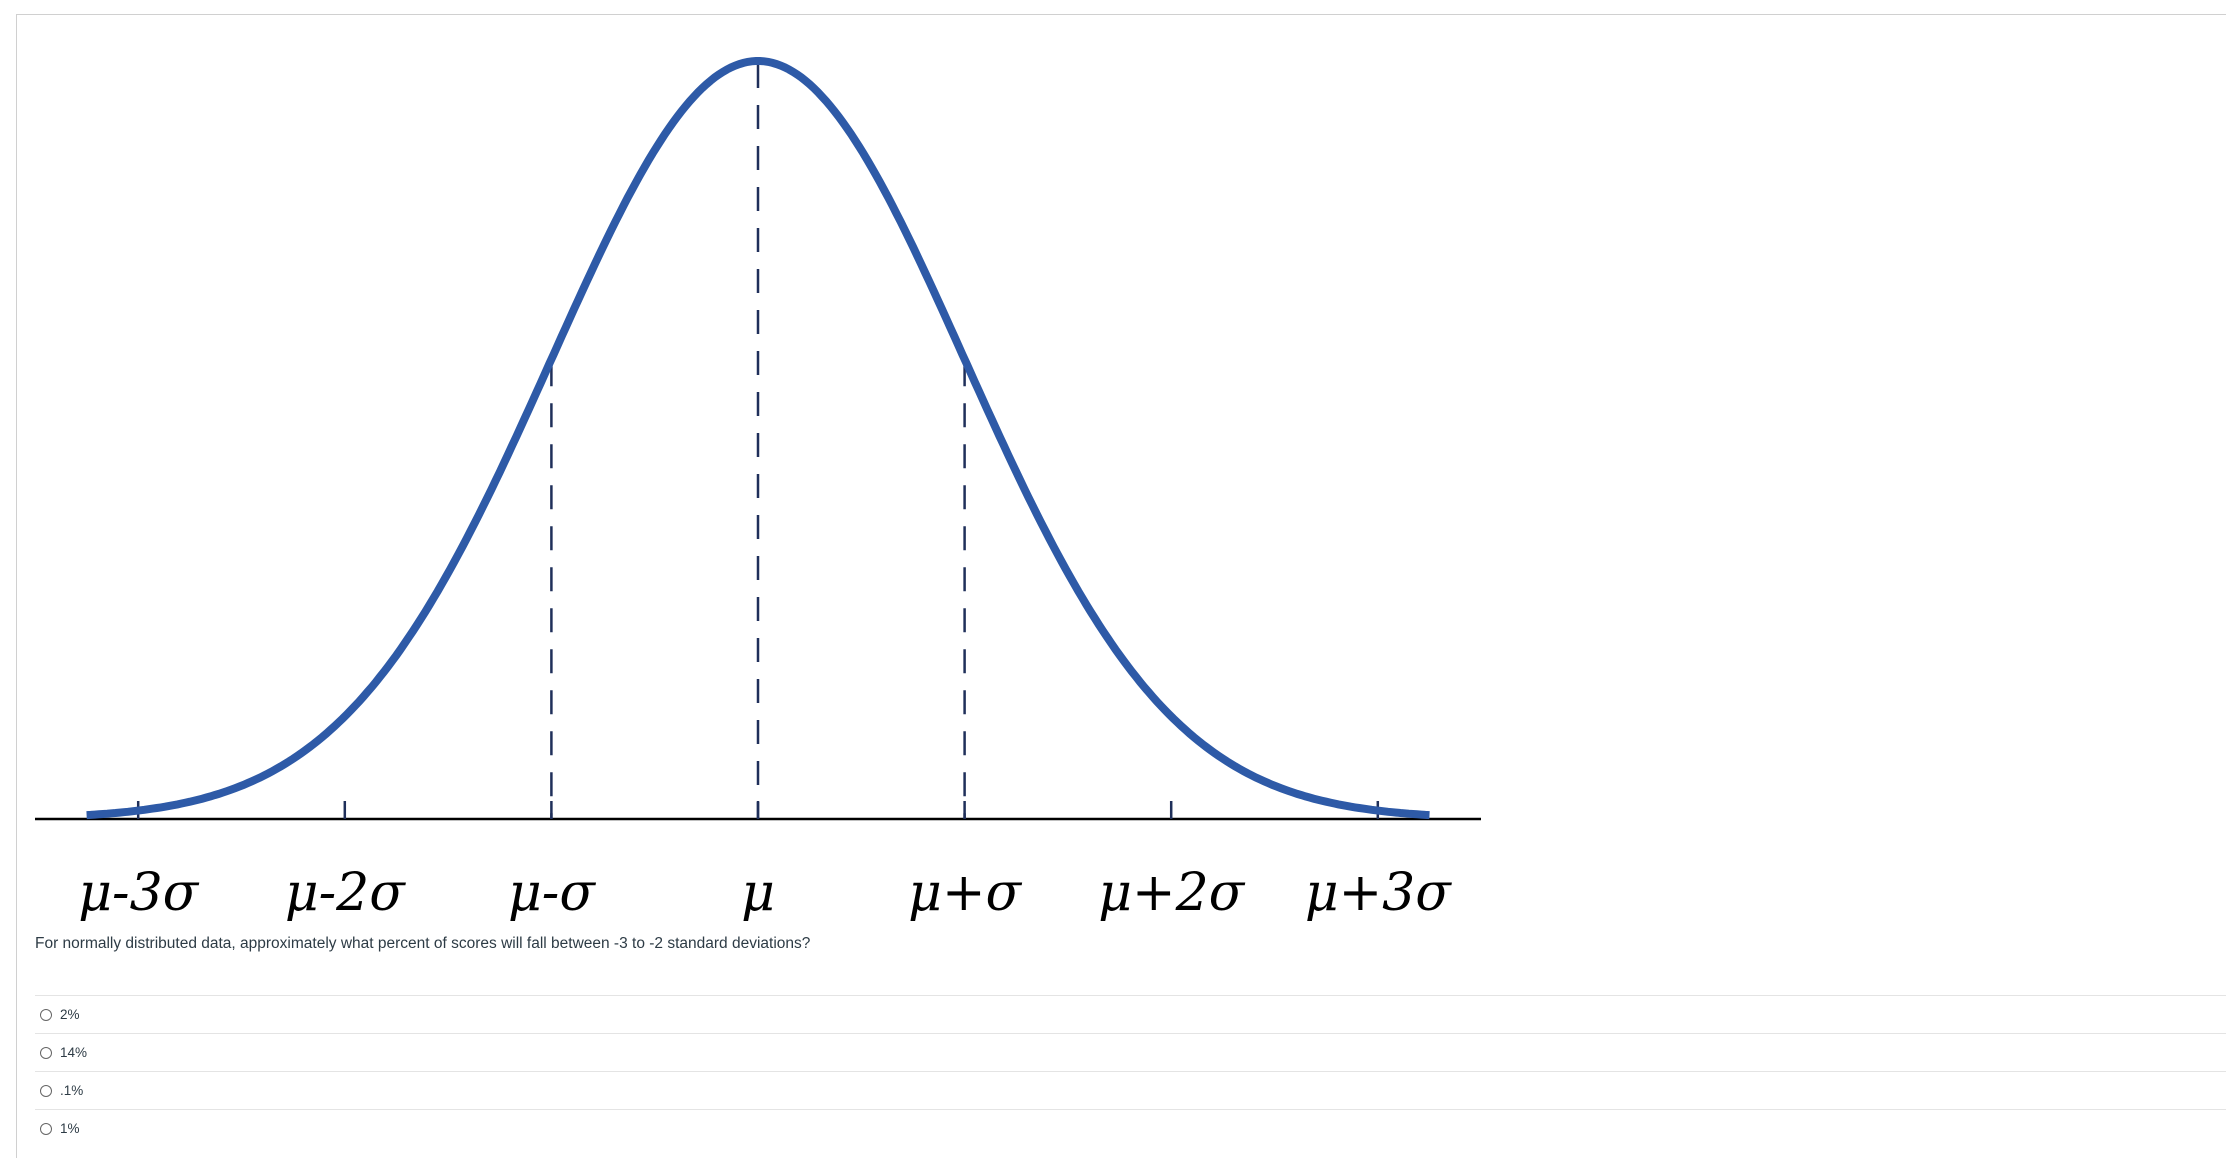  Describe the element at coordinates (74, 1052) in the screenshot. I see `option-label: 14%` at that location.